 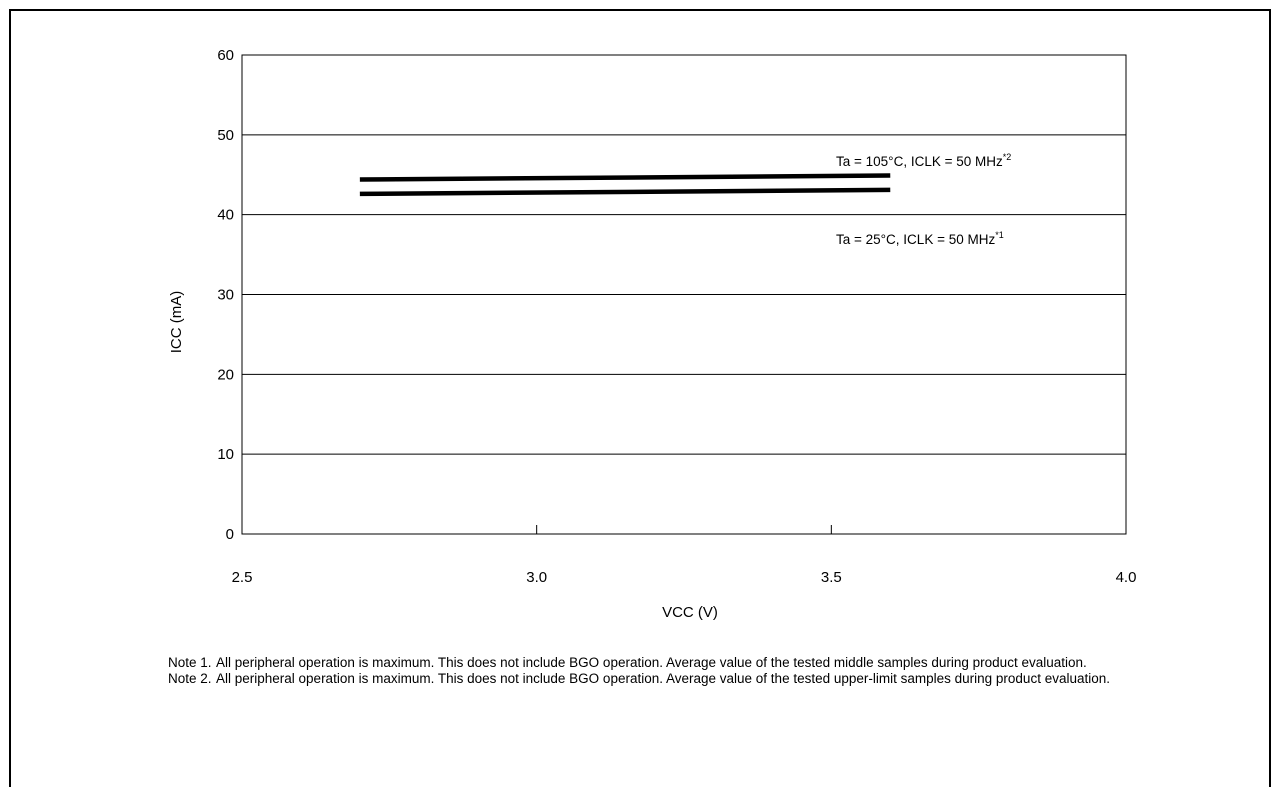 I want to click on y-axis-label: ICC (mA), so click(x=176, y=322).